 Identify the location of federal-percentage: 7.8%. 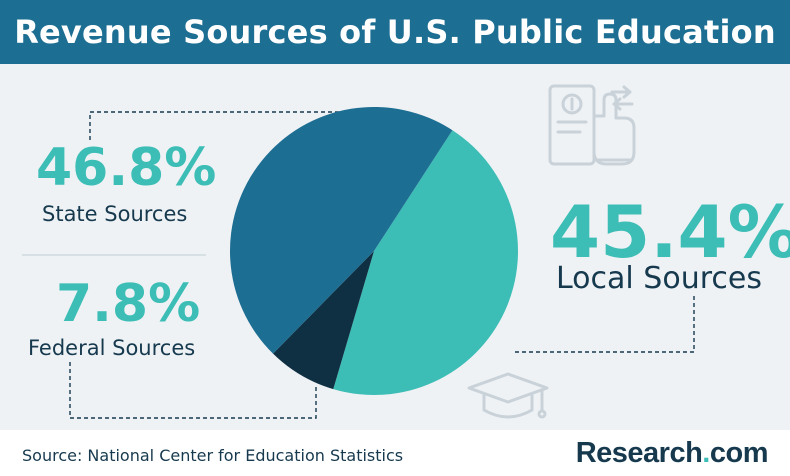
(128, 304).